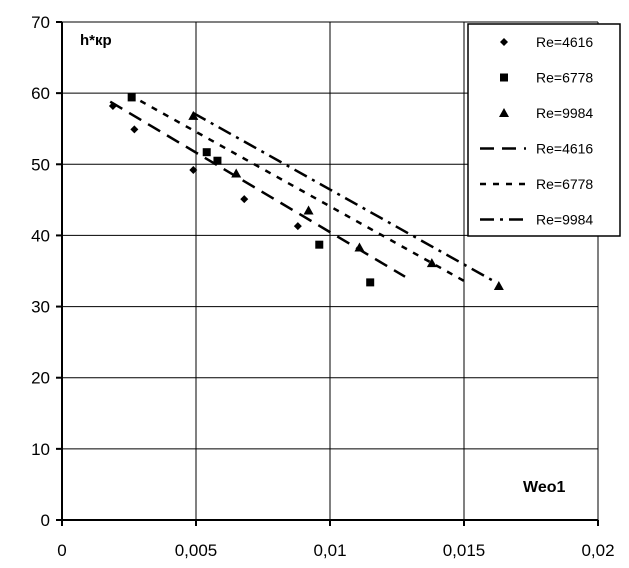 The height and width of the screenshot is (568, 629). Describe the element at coordinates (45, 520) in the screenshot. I see `y-tick-label-0: 0` at that location.